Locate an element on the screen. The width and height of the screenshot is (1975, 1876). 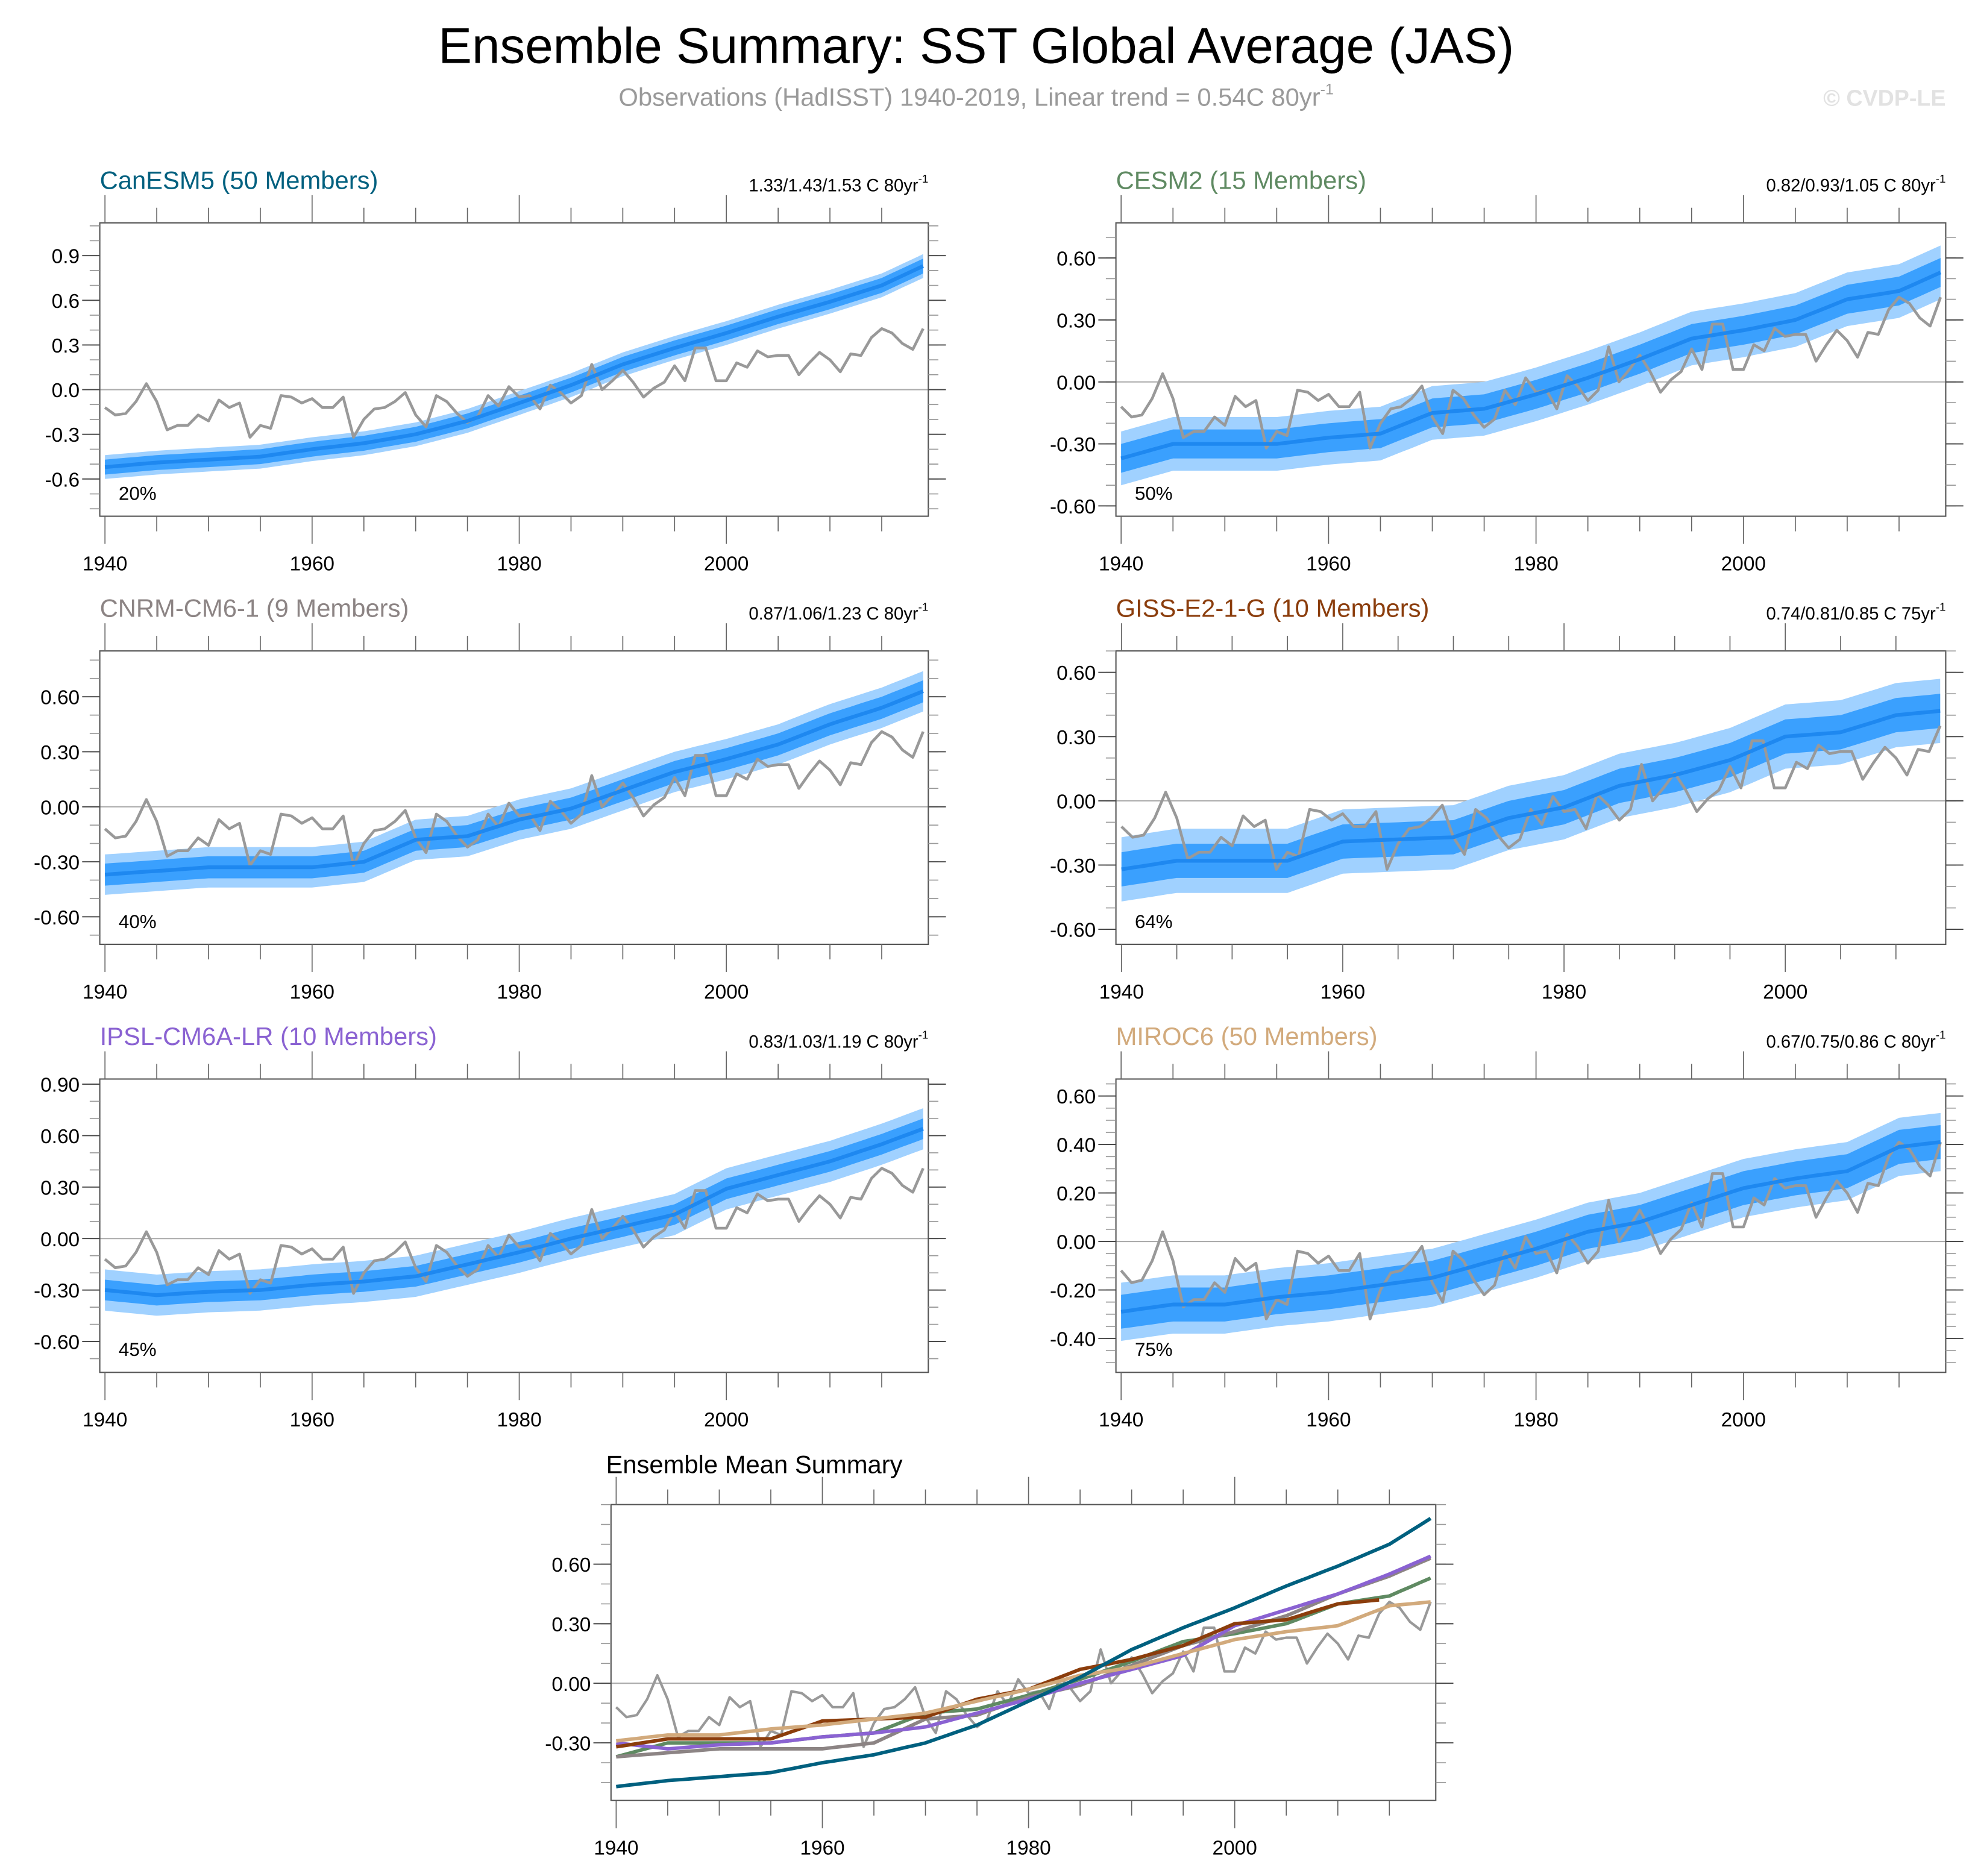
trend-label: 0.74/0.81/0.85 C 75yr-1 is located at coordinates (1856, 612).